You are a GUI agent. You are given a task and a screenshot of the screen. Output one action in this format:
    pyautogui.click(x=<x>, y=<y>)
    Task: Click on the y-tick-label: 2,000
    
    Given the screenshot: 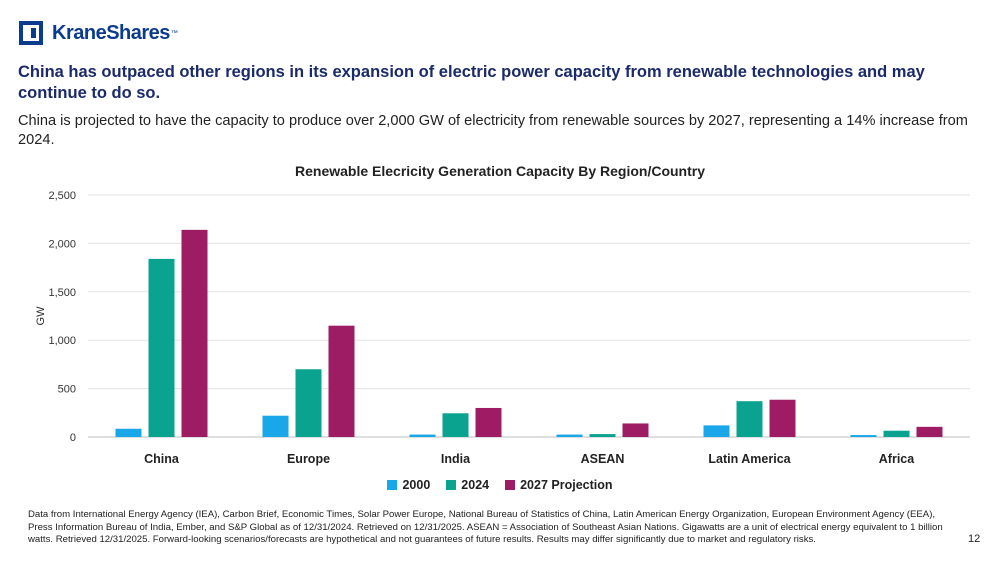 What is the action you would take?
    pyautogui.click(x=62, y=244)
    